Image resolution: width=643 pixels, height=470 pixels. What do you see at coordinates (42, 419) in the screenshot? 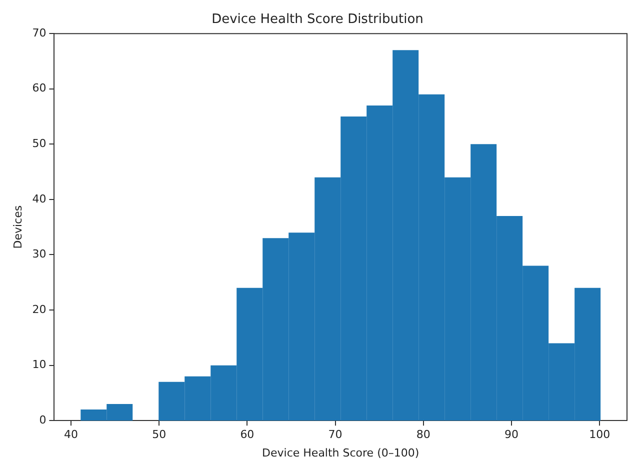
I see `y-tick-label: 0` at bounding box center [42, 419].